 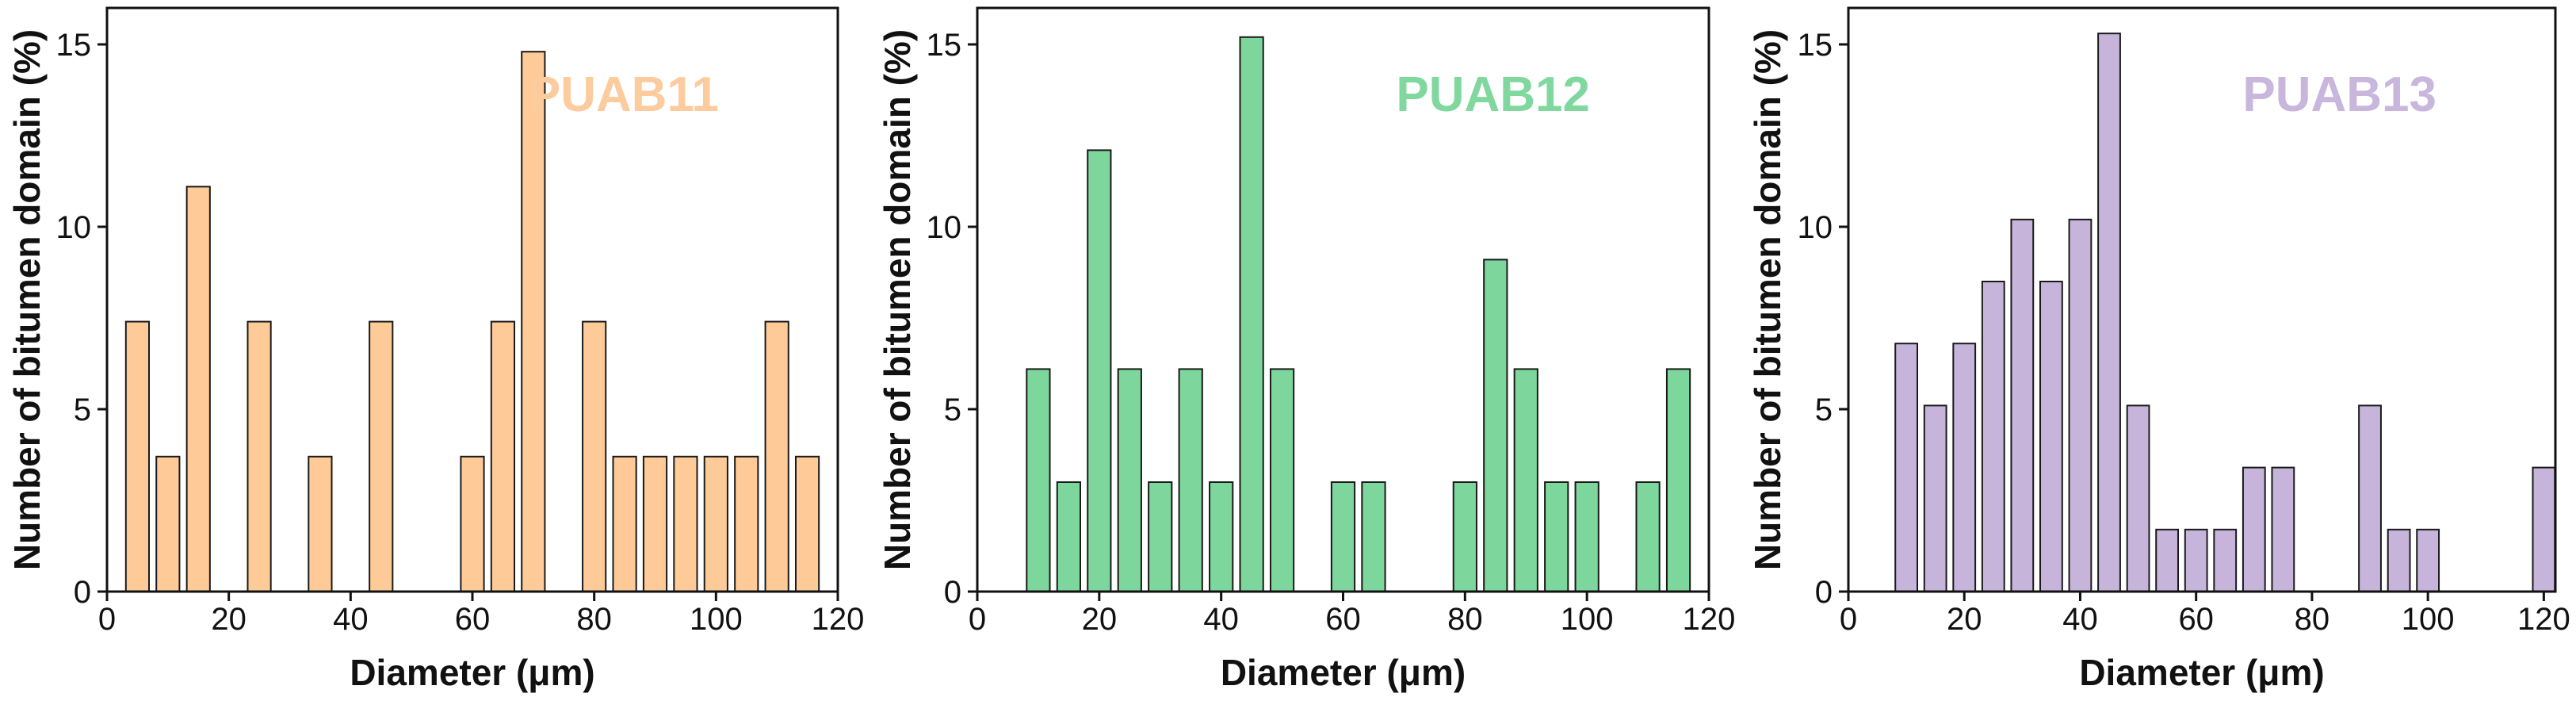 What do you see at coordinates (2339, 94) in the screenshot?
I see `annotation: PUAB13` at bounding box center [2339, 94].